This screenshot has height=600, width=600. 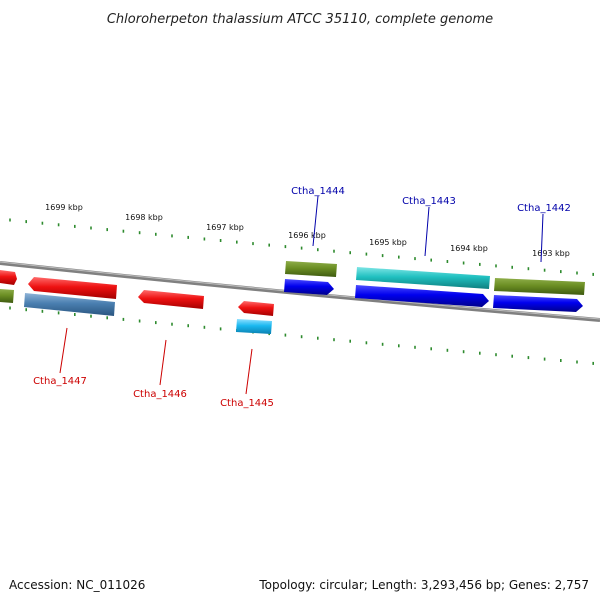 I want to click on feature-row-inner, so click(x=291, y=302).